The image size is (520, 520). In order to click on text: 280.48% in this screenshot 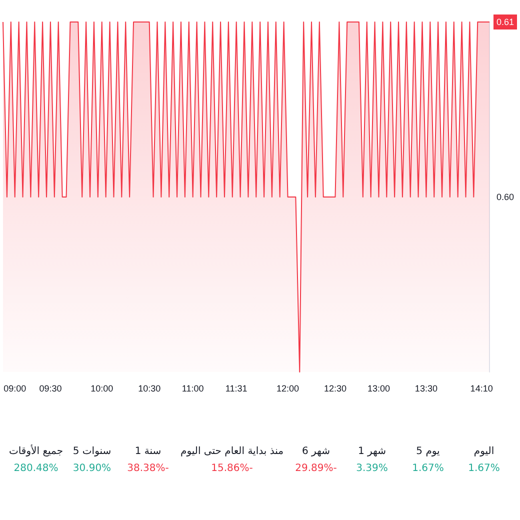, I will do `click(36, 468)`.